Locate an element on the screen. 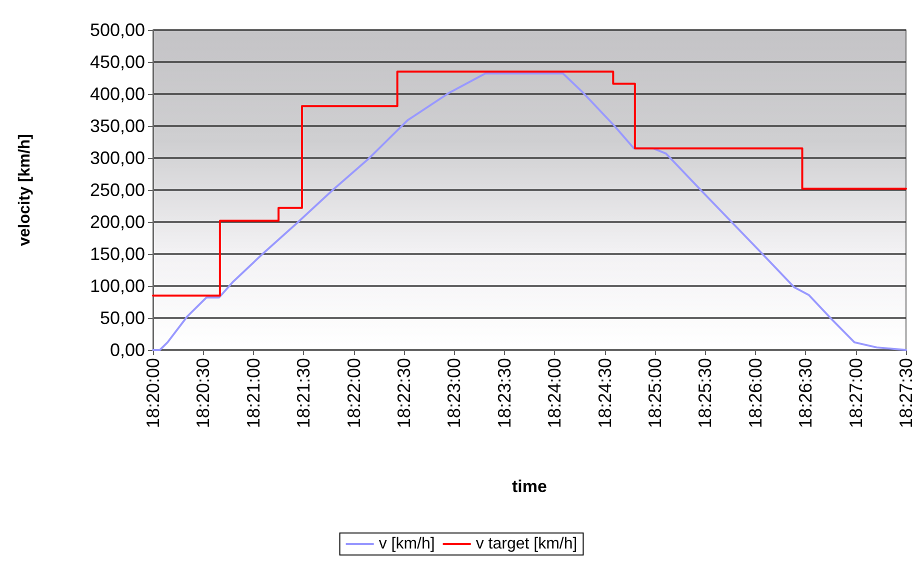 This screenshot has height=565, width=923. x-tick-label: 18:25:00 is located at coordinates (655, 393).